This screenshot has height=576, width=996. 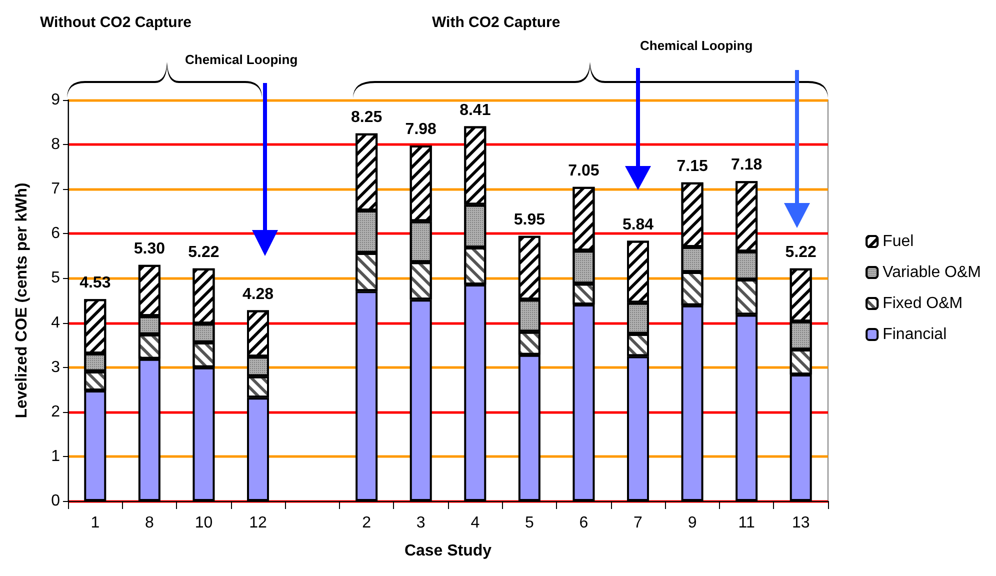 What do you see at coordinates (150, 249) in the screenshot?
I see `total-label: 5.30` at bounding box center [150, 249].